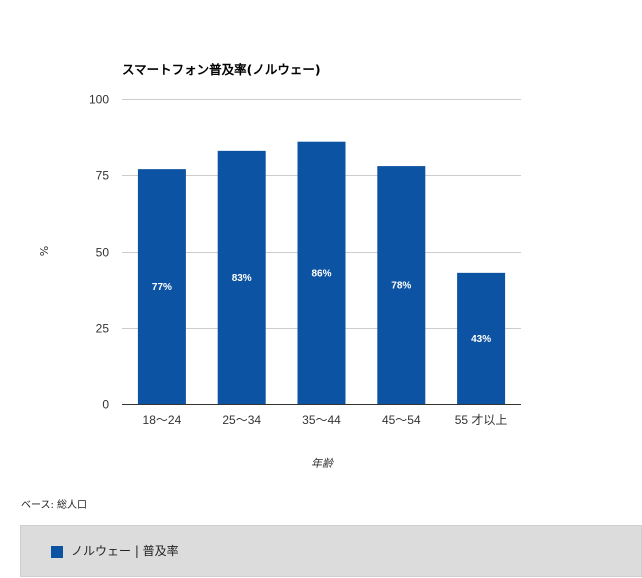 Image resolution: width=642 pixels, height=578 pixels. What do you see at coordinates (54, 505) in the screenshot?
I see `base-note: ベース: 総人口` at bounding box center [54, 505].